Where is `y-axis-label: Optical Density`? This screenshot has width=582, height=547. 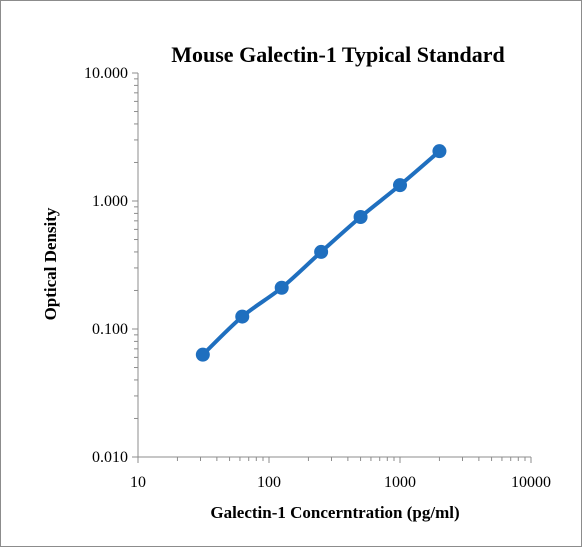
y-axis-label: Optical Density is located at coordinates (50, 263).